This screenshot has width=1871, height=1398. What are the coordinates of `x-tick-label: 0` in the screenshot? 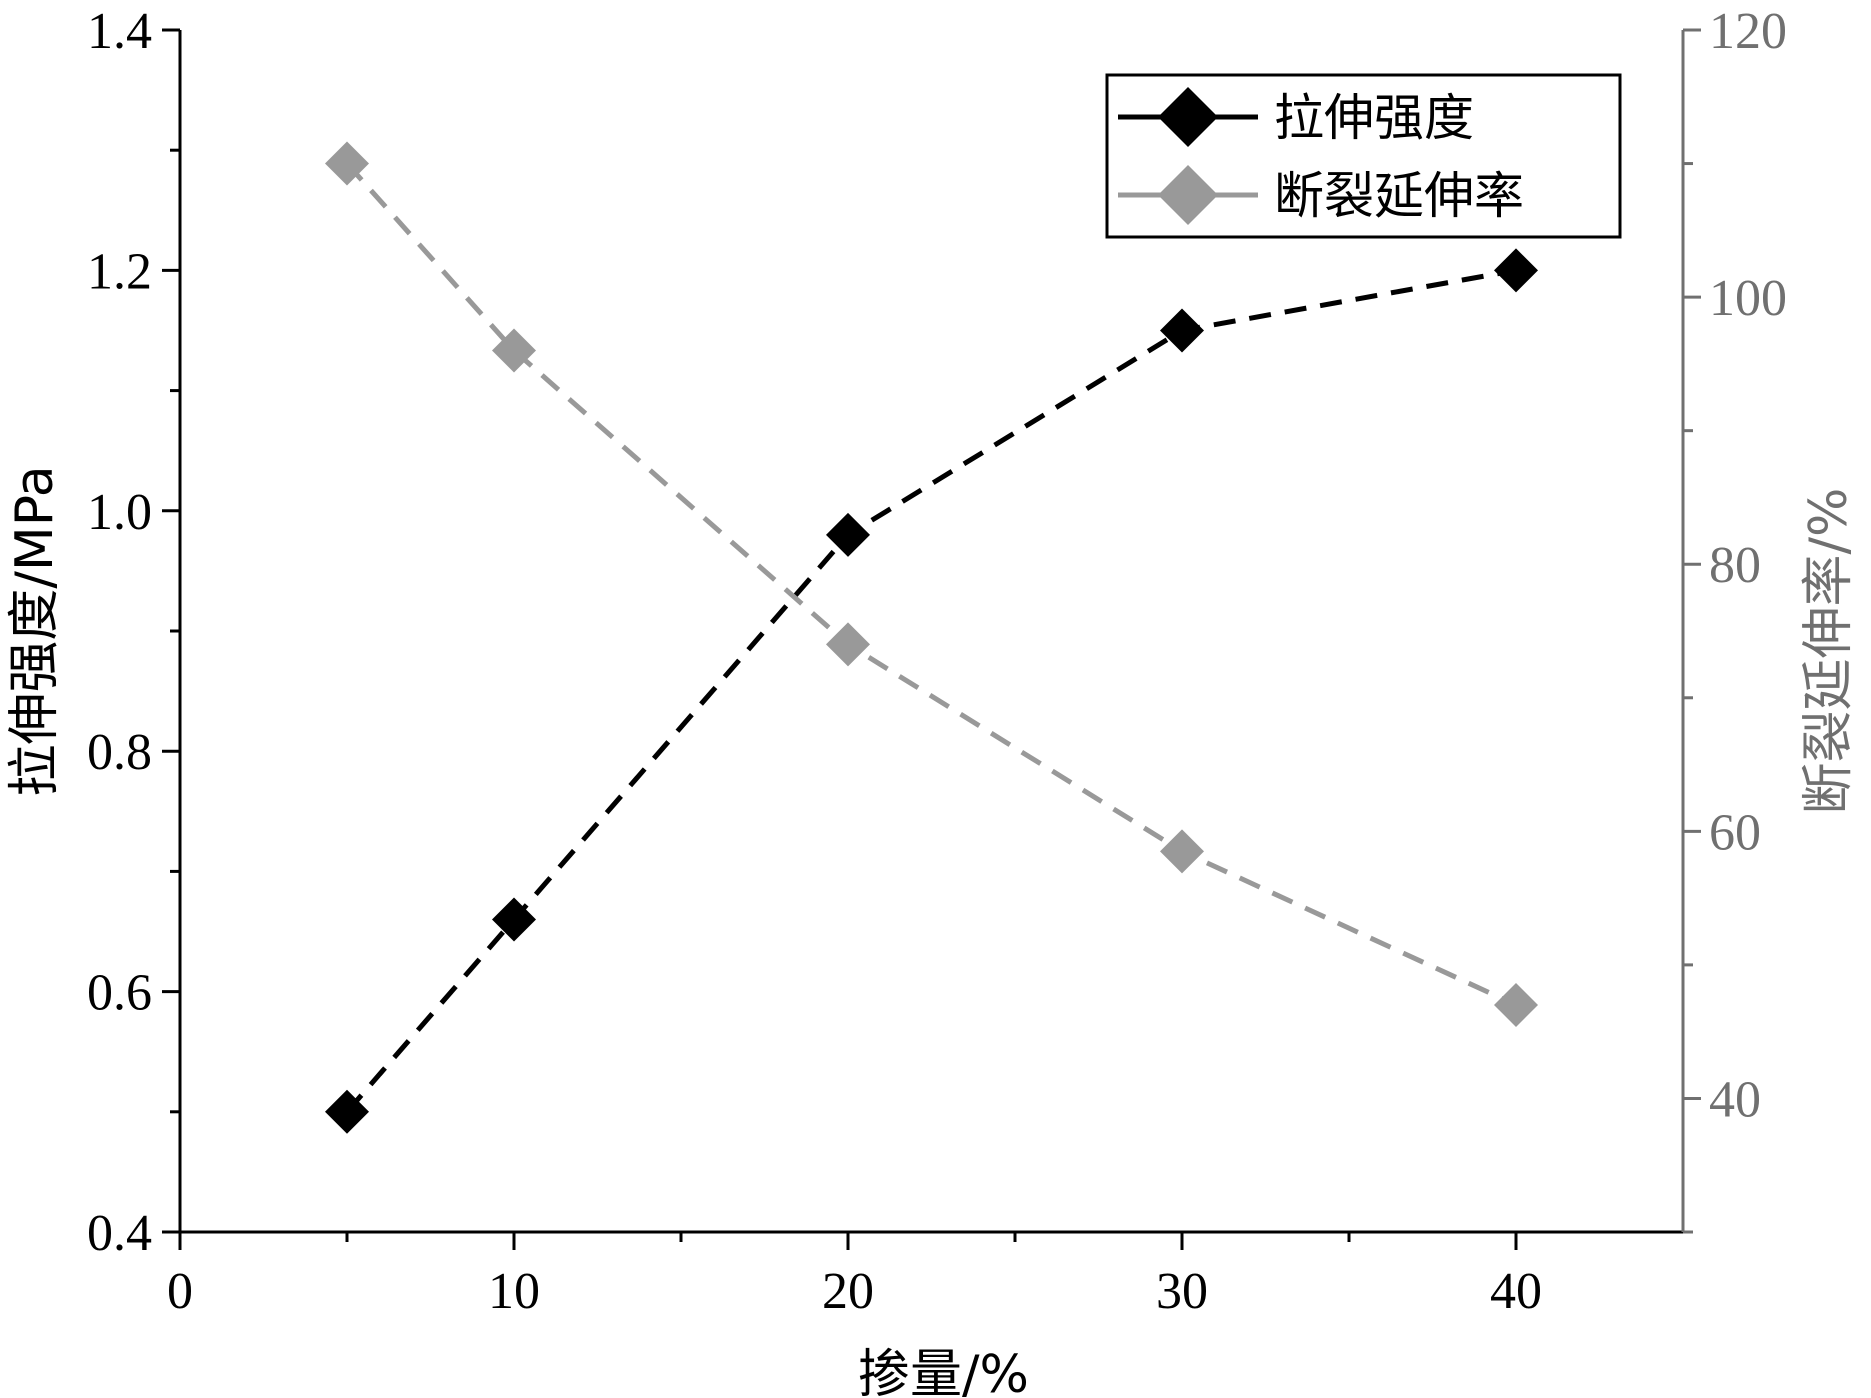 It's located at (180, 1291).